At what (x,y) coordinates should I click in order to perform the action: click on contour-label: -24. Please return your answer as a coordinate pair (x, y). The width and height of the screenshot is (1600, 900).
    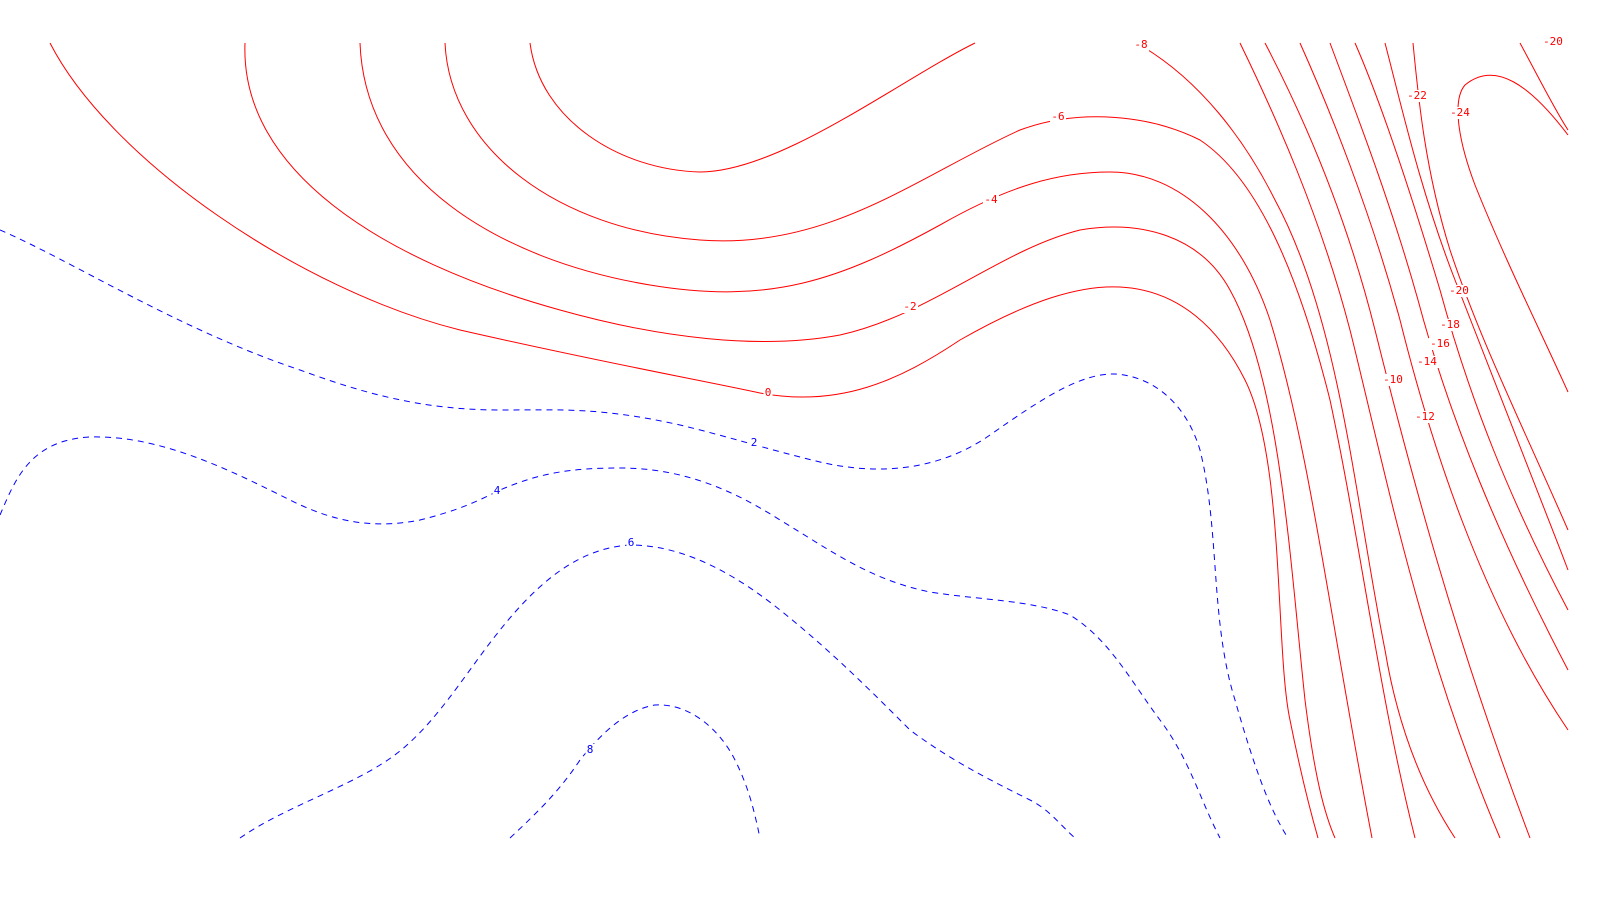
    Looking at the image, I should click on (1460, 112).